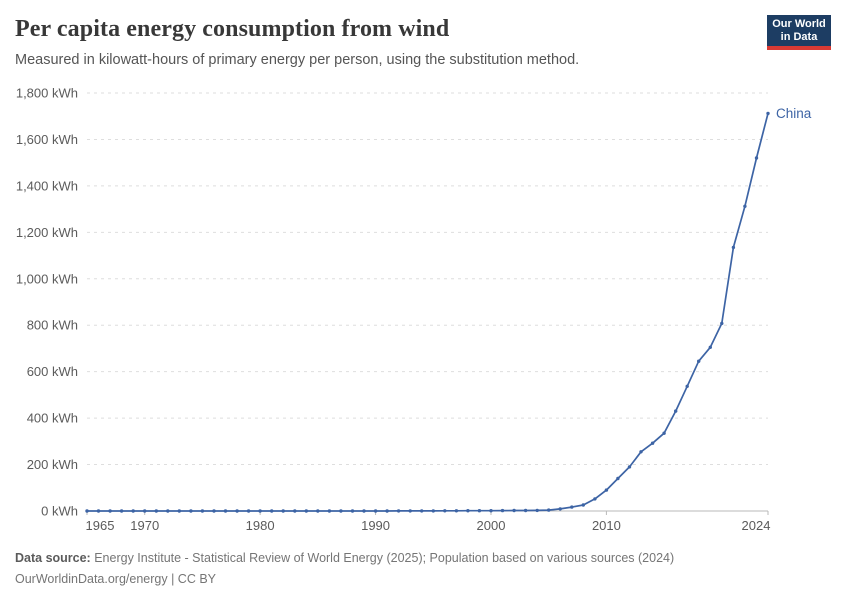 This screenshot has height=600, width=850. What do you see at coordinates (491, 525) in the screenshot?
I see `x-tick-label: 2000` at bounding box center [491, 525].